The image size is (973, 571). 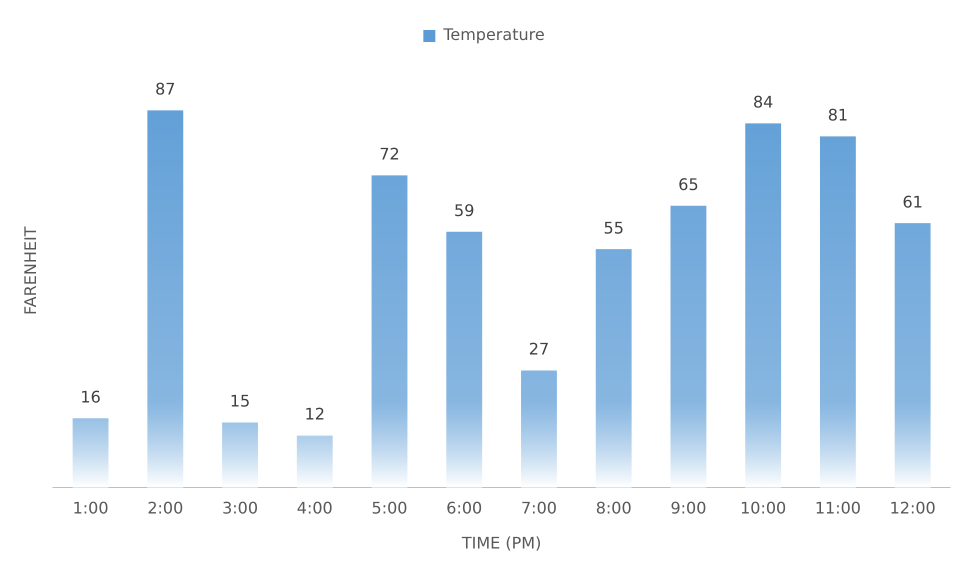 What do you see at coordinates (838, 115) in the screenshot?
I see `data-label: 81` at bounding box center [838, 115].